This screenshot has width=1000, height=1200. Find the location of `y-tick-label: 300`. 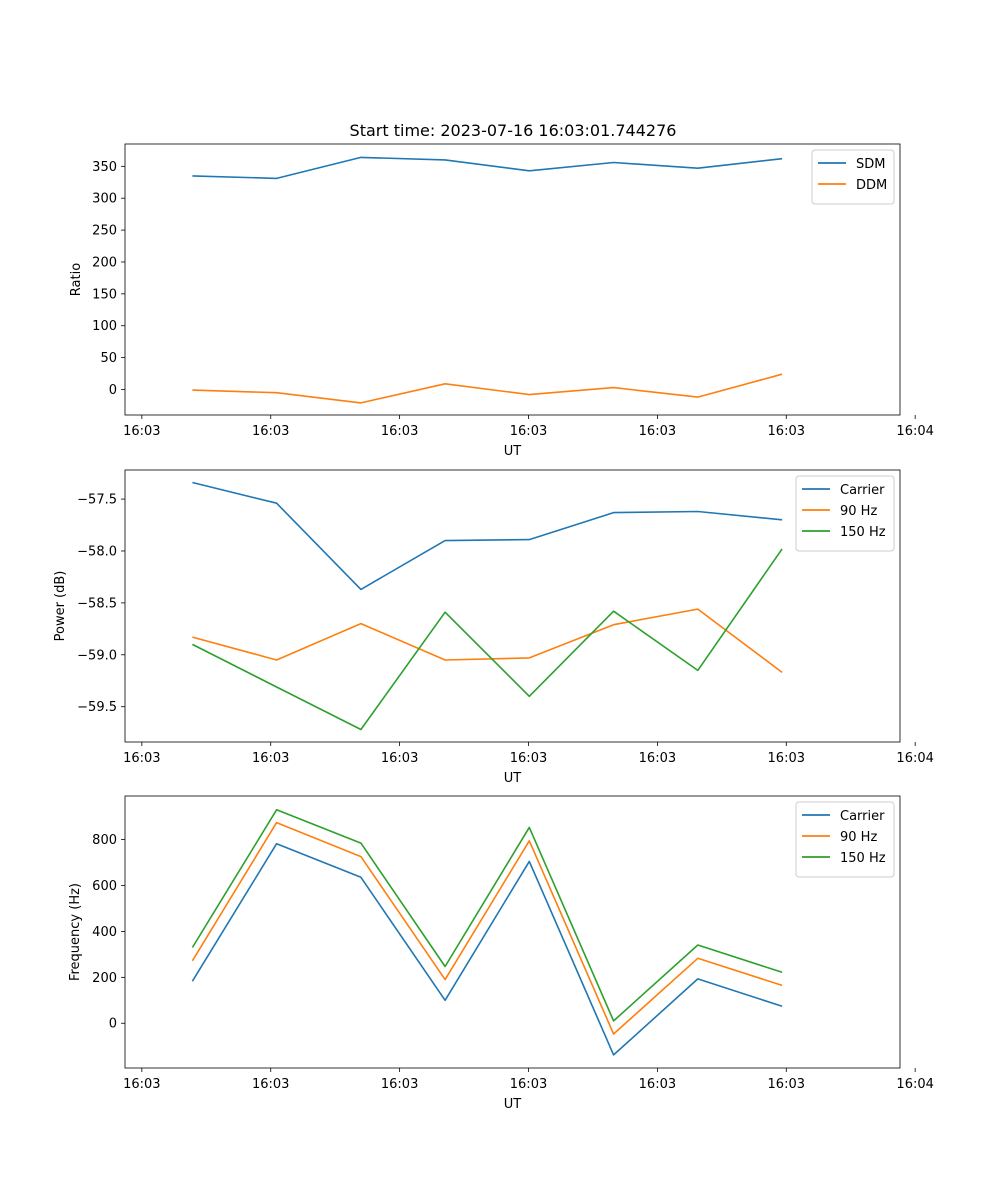

y-tick-label: 300 is located at coordinates (104, 199).